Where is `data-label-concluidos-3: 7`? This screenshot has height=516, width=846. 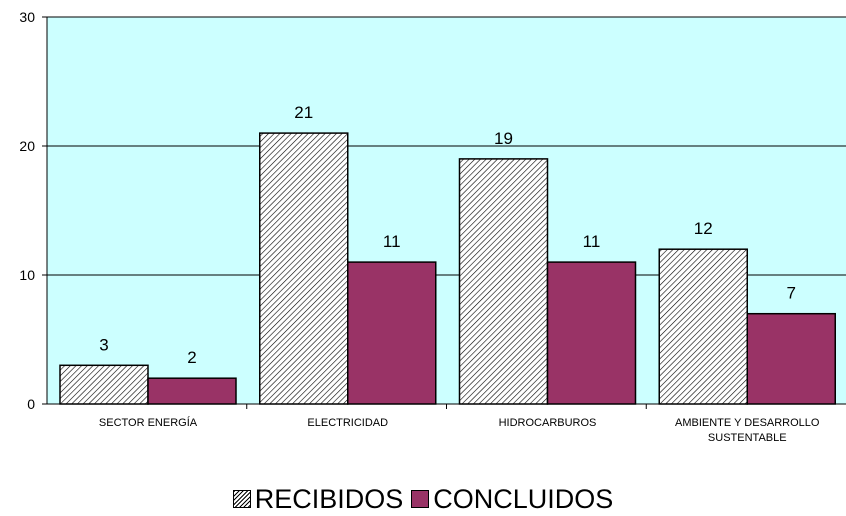 data-label-concluidos-3: 7 is located at coordinates (791, 293).